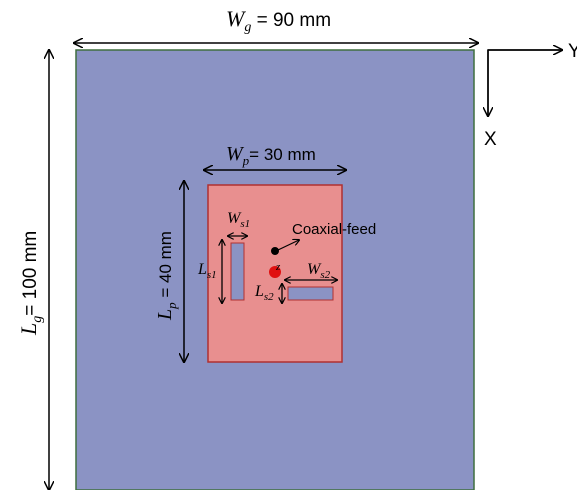 The image size is (577, 490). I want to click on wp-label: Wp= 30 mm, so click(271, 155).